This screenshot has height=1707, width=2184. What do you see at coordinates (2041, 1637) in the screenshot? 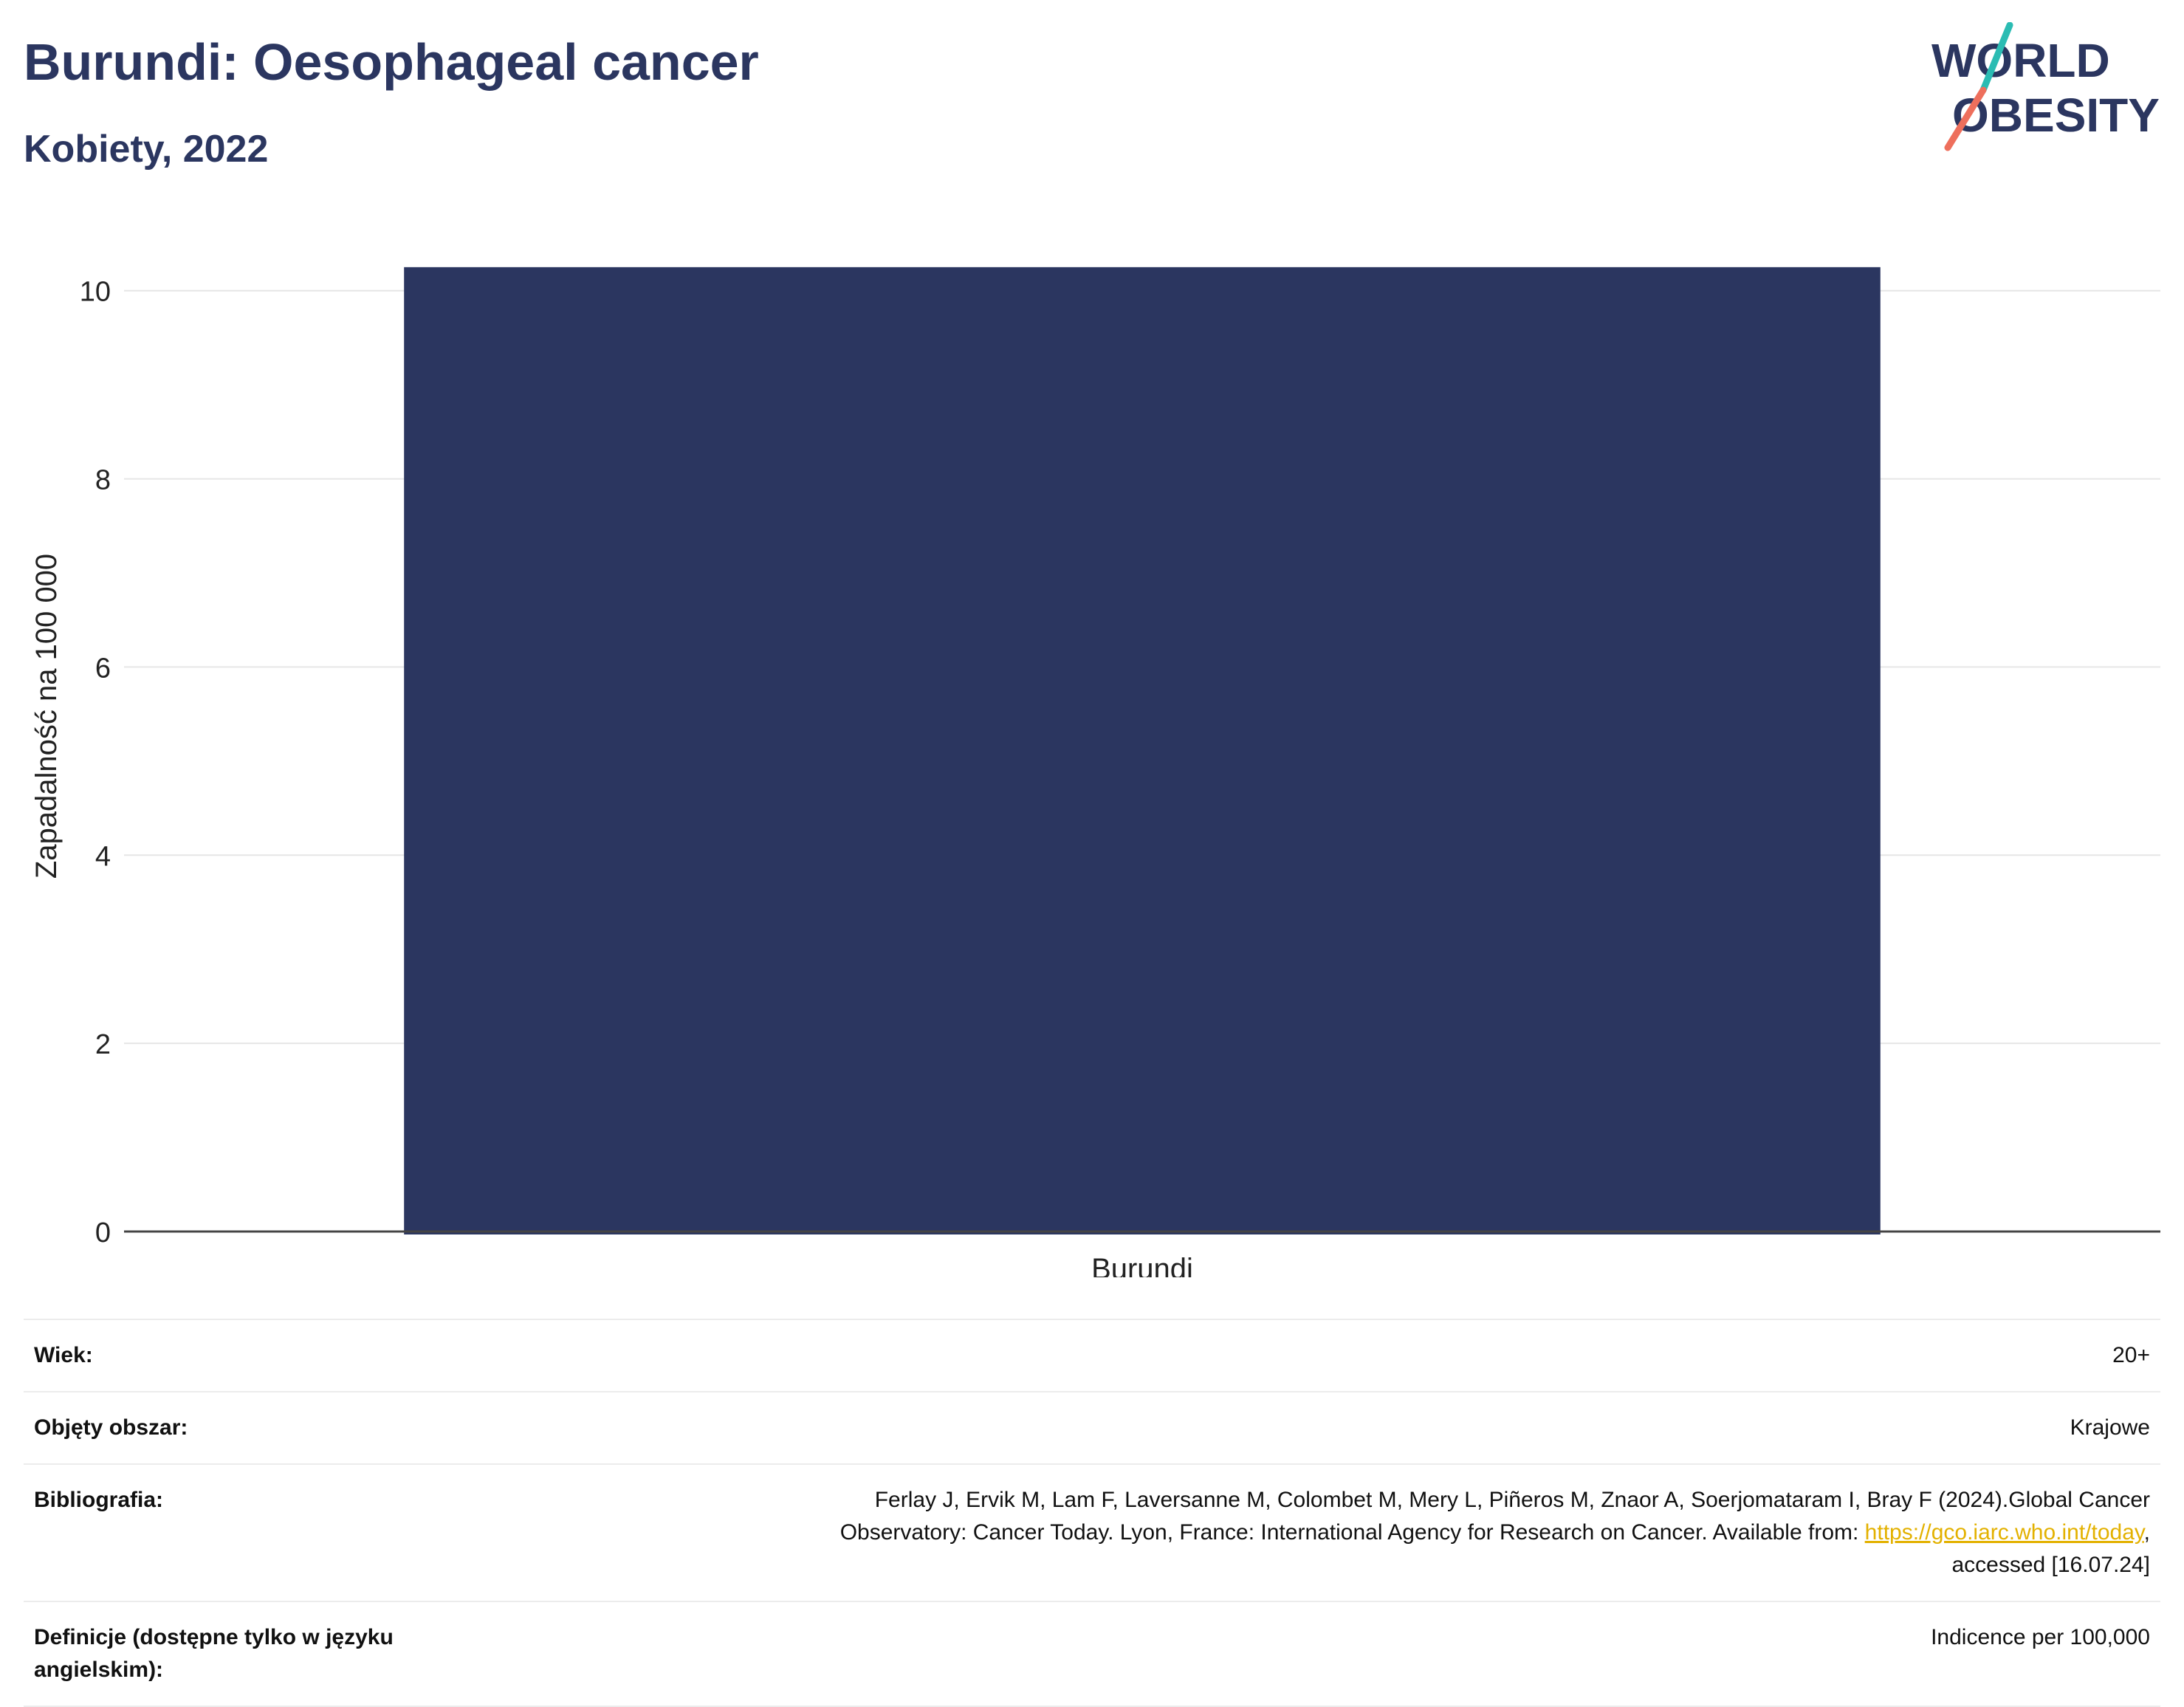
I see `meta-value-definitions: Indicence per 100,000` at bounding box center [2041, 1637].